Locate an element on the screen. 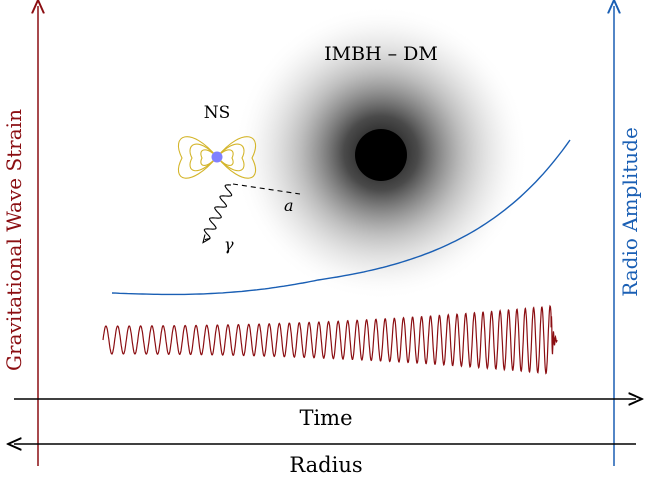  wavy-photon-icon is located at coordinates (218, 212).